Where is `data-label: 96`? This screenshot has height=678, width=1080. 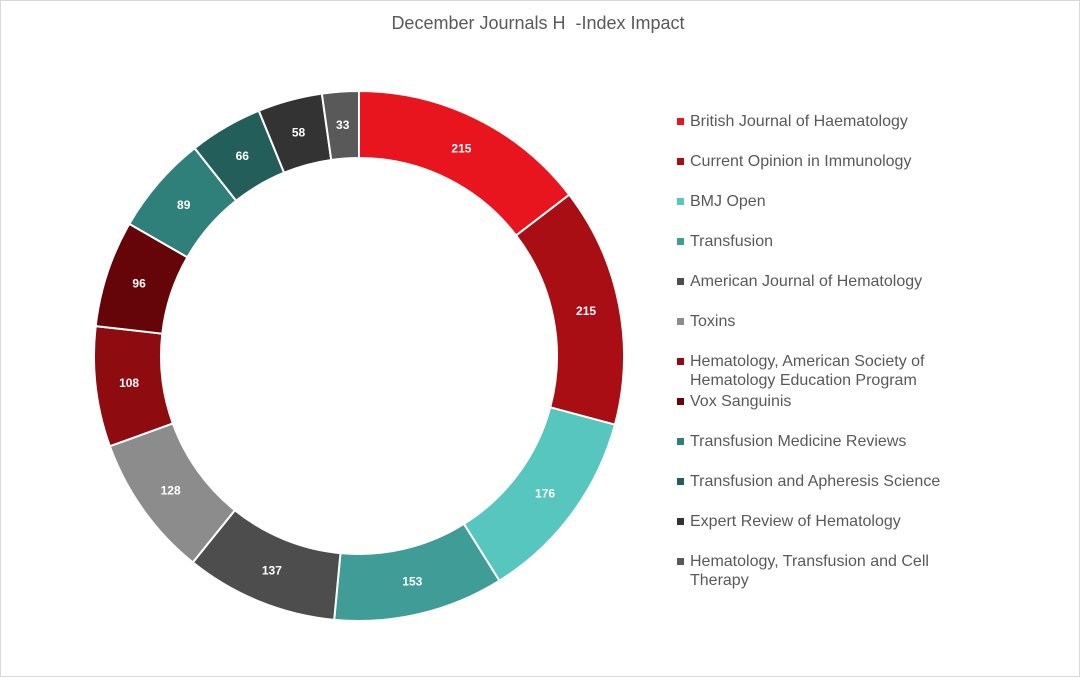
data-label: 96 is located at coordinates (139, 284).